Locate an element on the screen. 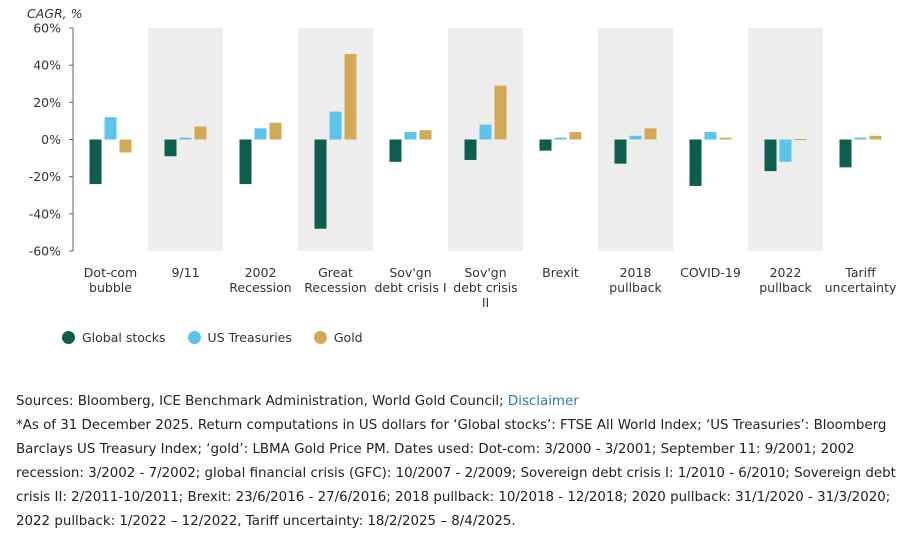 This screenshot has width=914, height=537. y-tick-label: -40% is located at coordinates (45, 213).